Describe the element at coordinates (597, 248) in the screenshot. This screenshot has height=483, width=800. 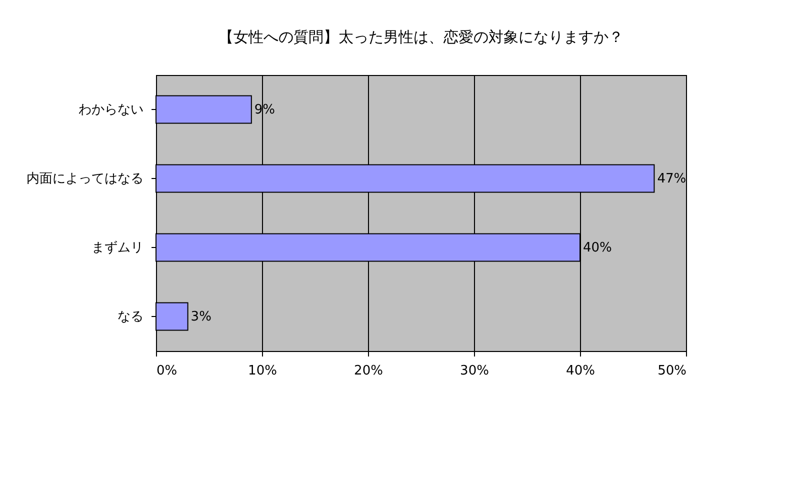
I see `data-label: 40%` at that location.